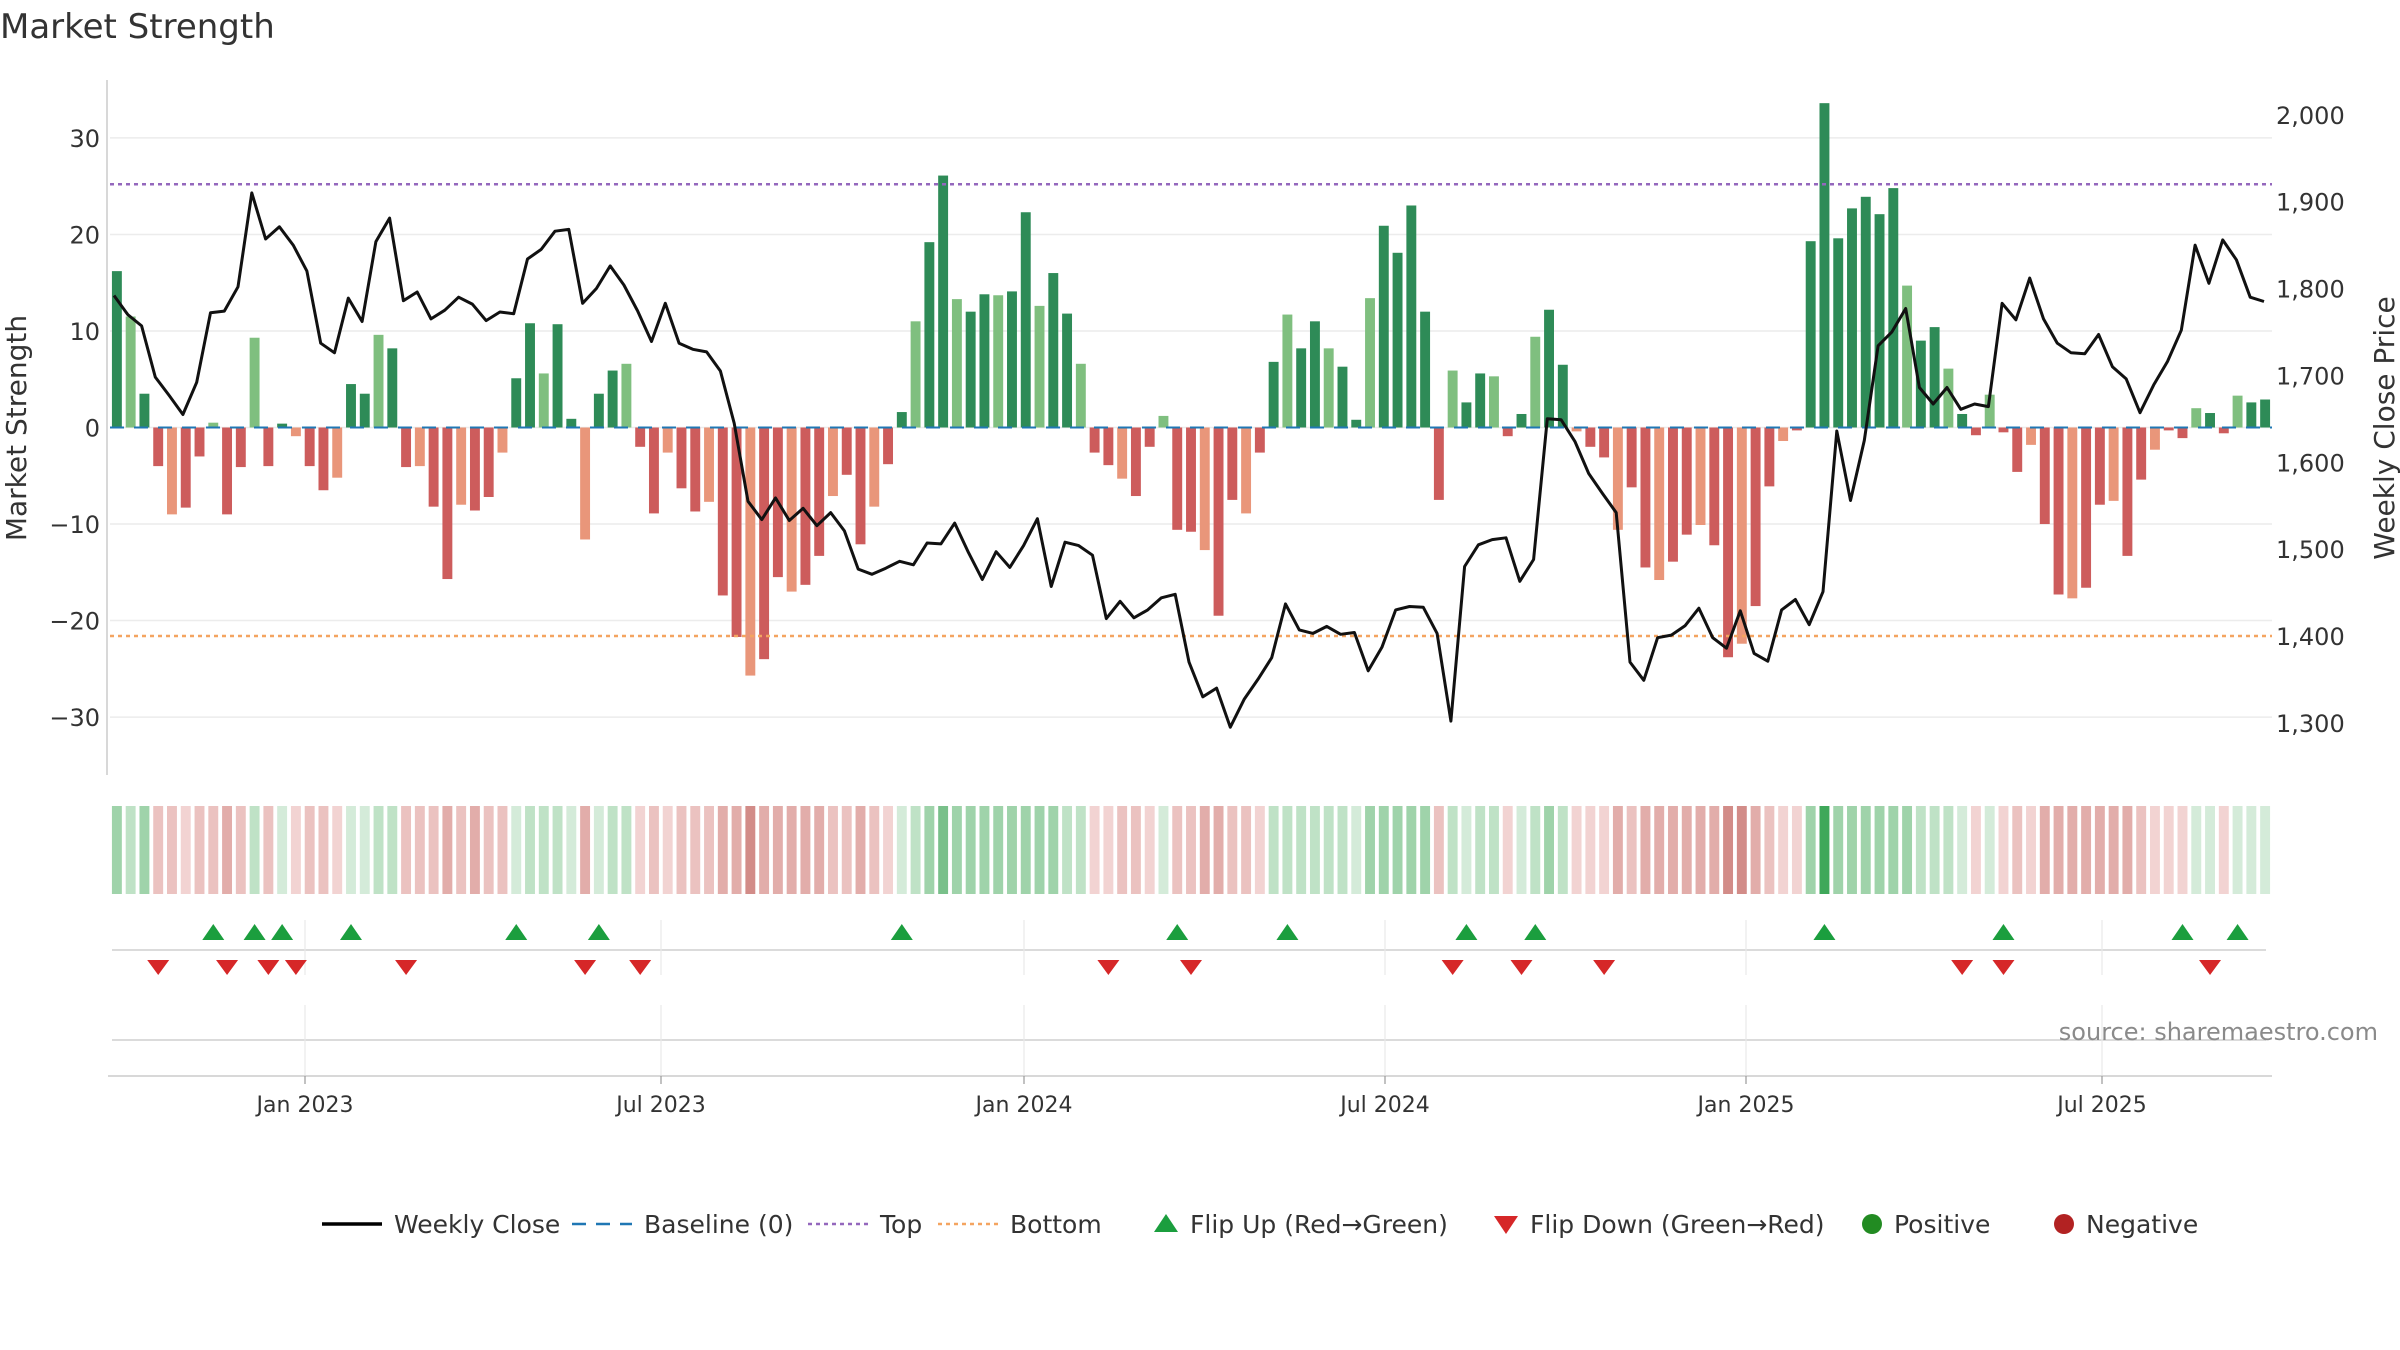 The height and width of the screenshot is (1350, 2400). Describe the element at coordinates (2310, 420) in the screenshot. I see `y-axis-right: 2,000 1,900 1,800 1,700 1,600 1,500 1,400 1,300` at that location.